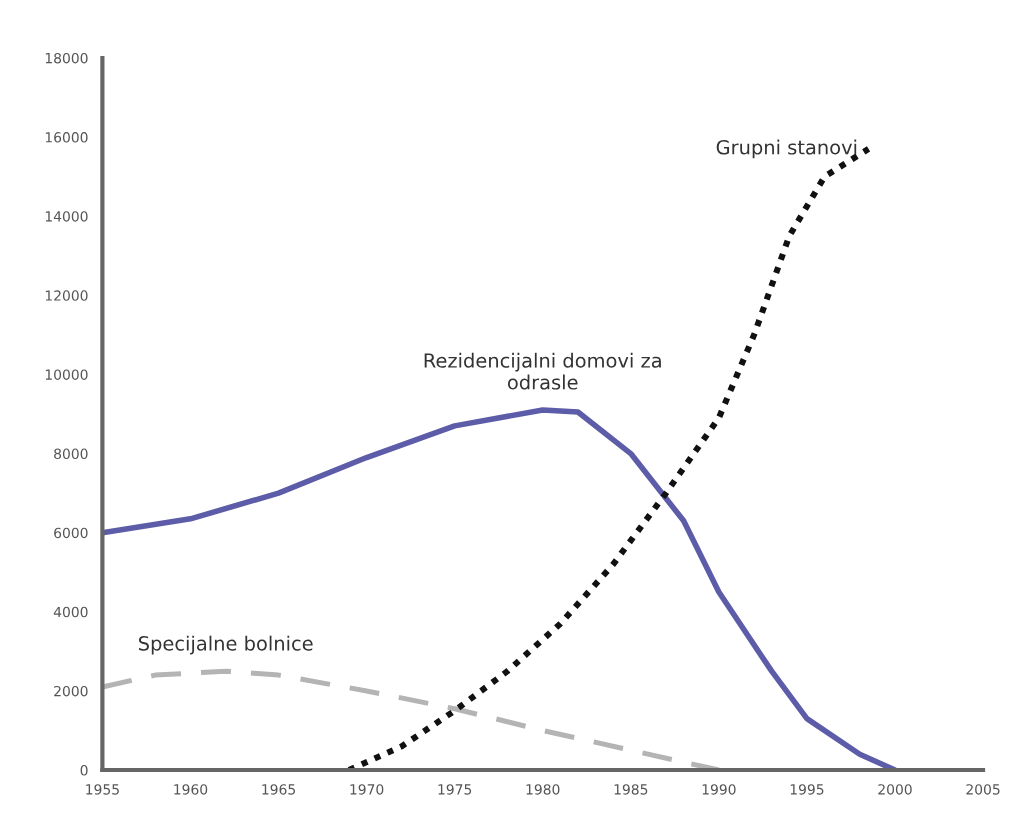 The height and width of the screenshot is (828, 1024). Describe the element at coordinates (225, 645) in the screenshot. I see `series-label: Specijalne bolnice` at that location.